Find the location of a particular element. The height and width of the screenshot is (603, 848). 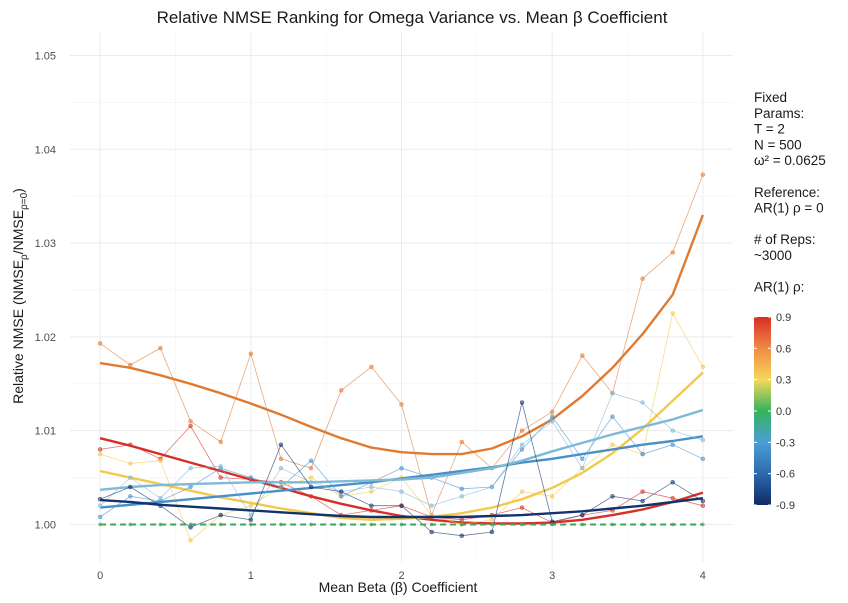

legend-text-line: Reference: is located at coordinates (787, 192).